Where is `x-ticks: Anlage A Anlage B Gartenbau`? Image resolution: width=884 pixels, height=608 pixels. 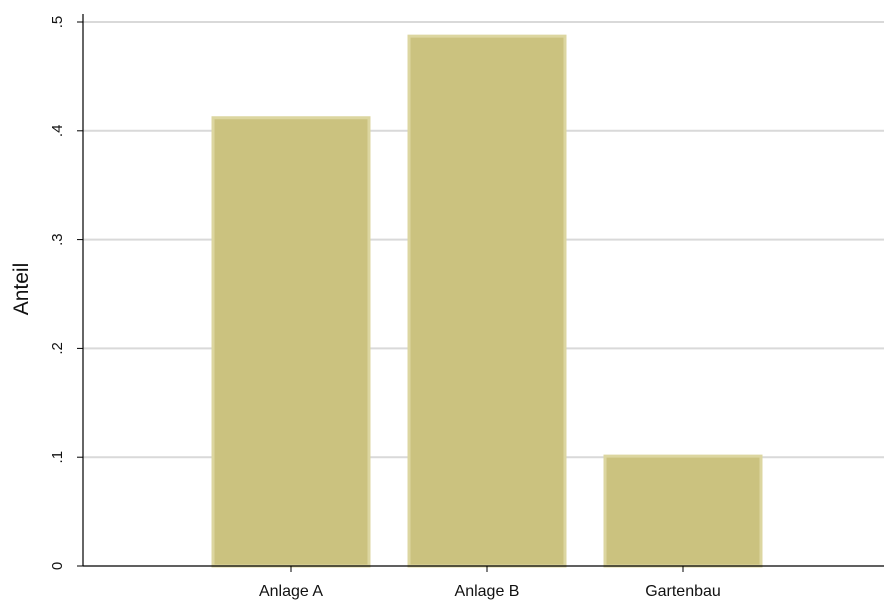 x-ticks: Anlage A Anlage B Gartenbau is located at coordinates (490, 583).